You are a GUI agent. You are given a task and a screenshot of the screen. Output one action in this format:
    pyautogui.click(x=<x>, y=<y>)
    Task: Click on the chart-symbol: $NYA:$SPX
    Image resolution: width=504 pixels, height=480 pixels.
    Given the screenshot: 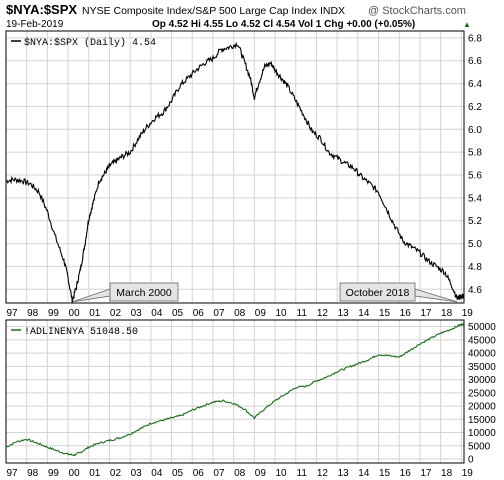 What is the action you would take?
    pyautogui.click(x=41, y=9)
    